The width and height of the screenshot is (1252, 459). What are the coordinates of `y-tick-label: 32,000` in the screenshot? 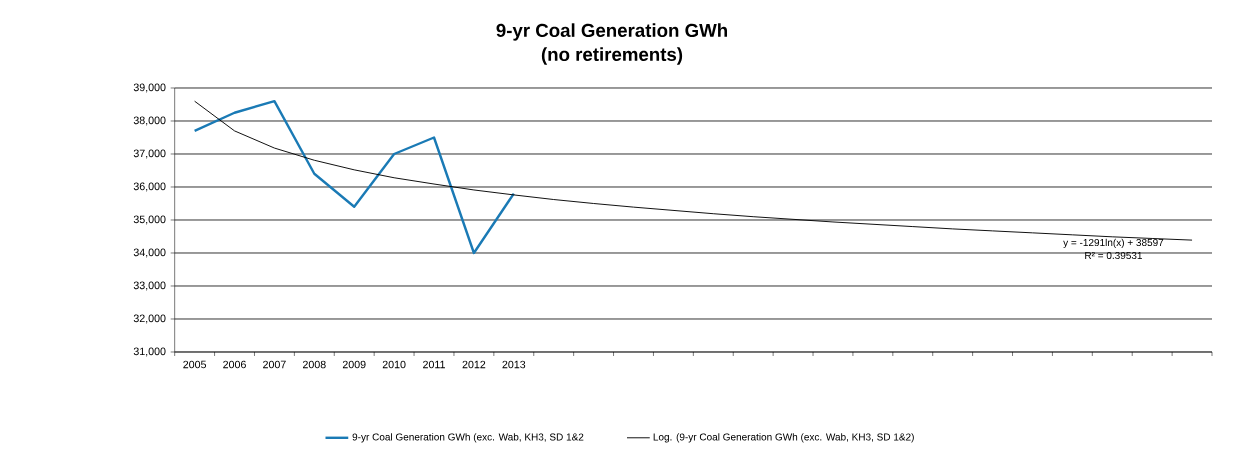 It's located at (149, 319).